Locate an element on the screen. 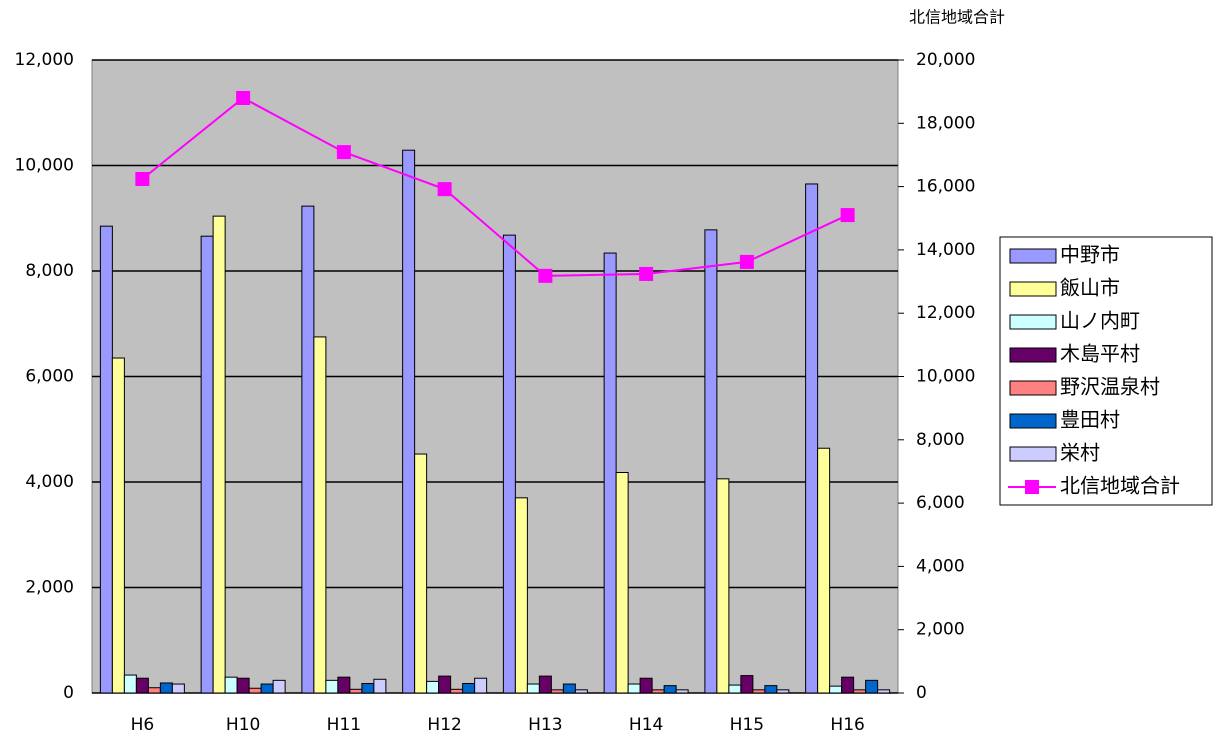 The image size is (1229, 740). y2-tick-label: 12,000 is located at coordinates (945, 313).